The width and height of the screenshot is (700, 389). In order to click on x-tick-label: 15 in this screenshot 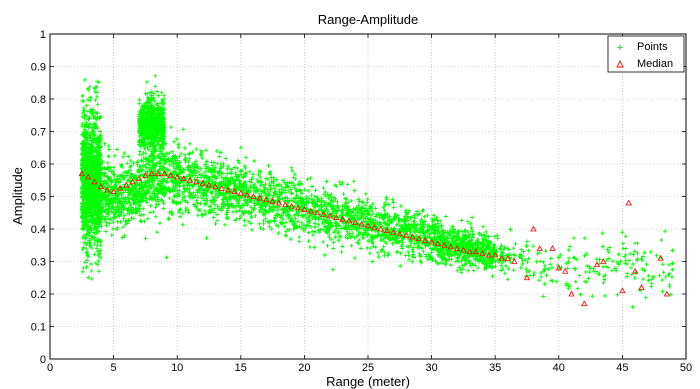, I will do `click(241, 368)`.